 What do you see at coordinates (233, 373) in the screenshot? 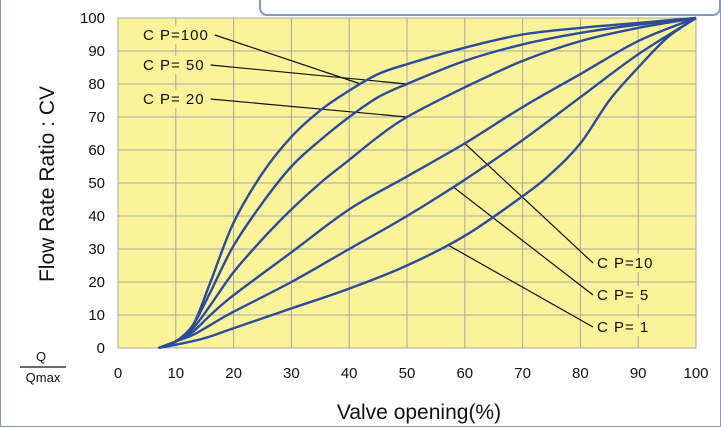
I see `x-tick-label: 20` at bounding box center [233, 373].